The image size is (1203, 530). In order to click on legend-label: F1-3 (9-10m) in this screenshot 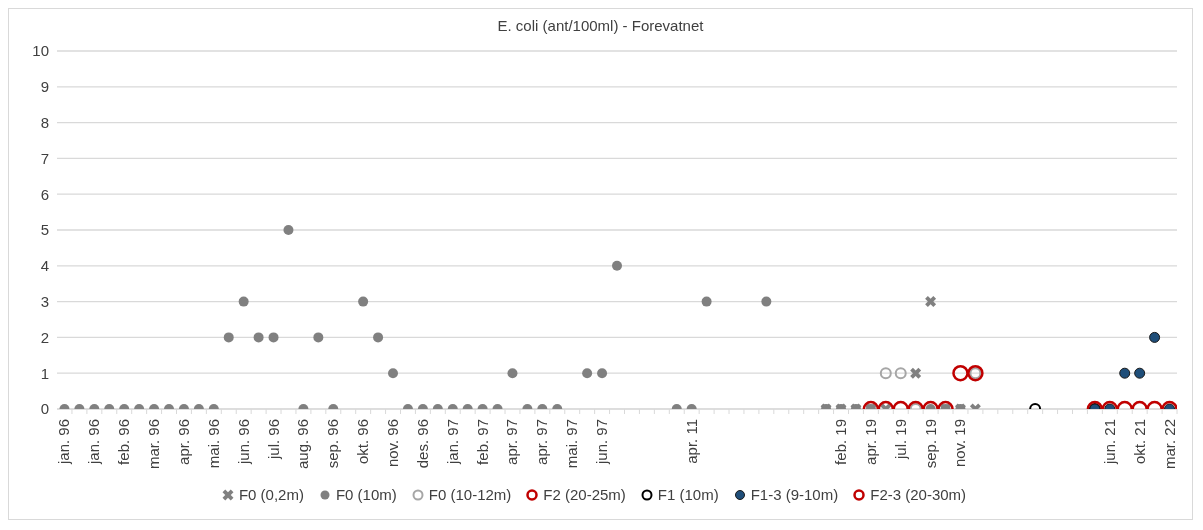, I will do `click(794, 494)`.